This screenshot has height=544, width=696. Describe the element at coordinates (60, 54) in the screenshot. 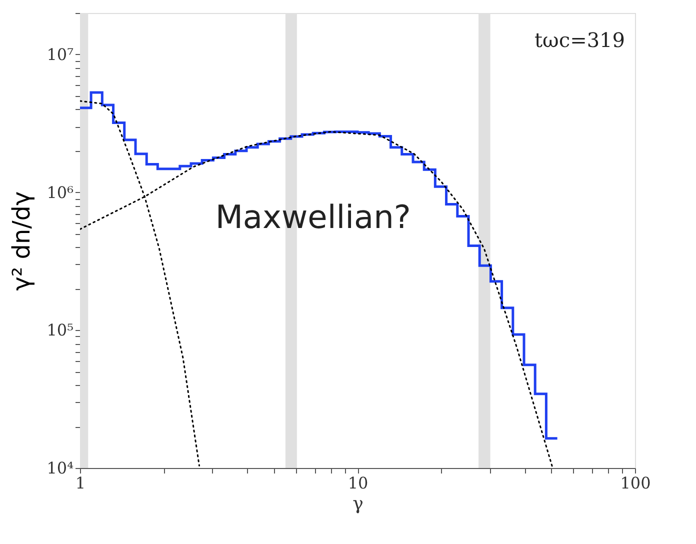

I see `y-tick-label: 10⁷` at that location.